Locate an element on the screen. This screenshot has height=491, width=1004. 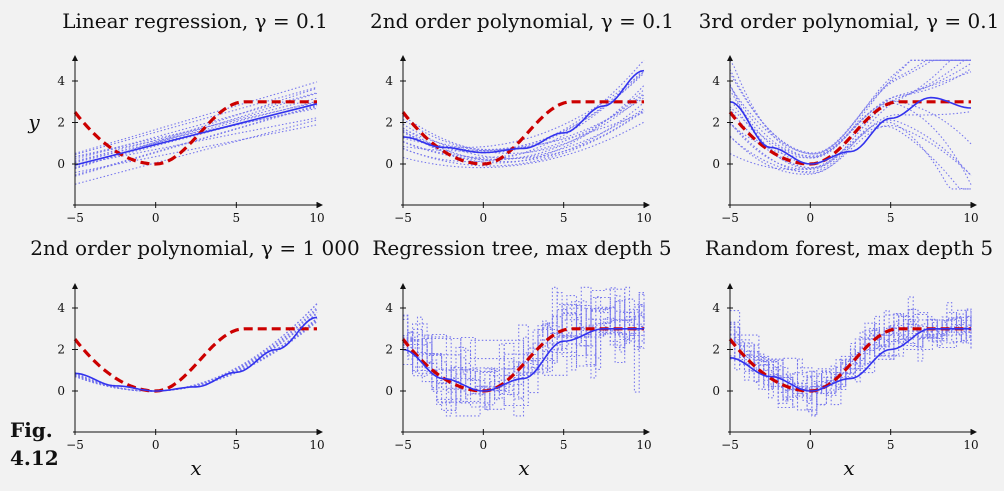
y-axis-label: y is located at coordinates (33, 122).